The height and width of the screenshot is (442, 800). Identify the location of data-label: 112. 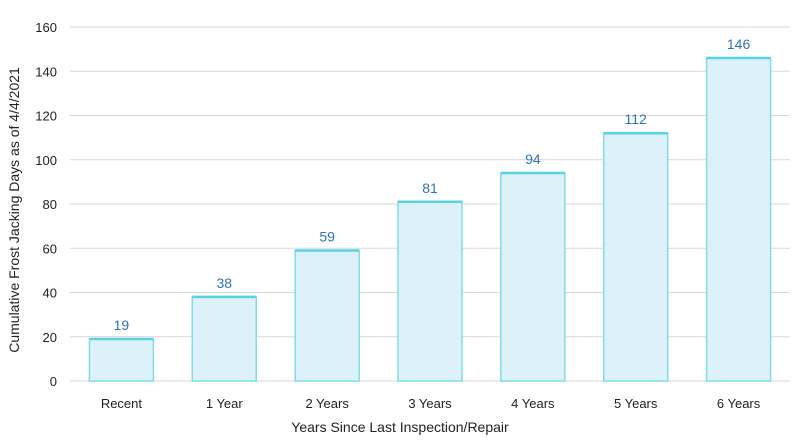
(636, 119).